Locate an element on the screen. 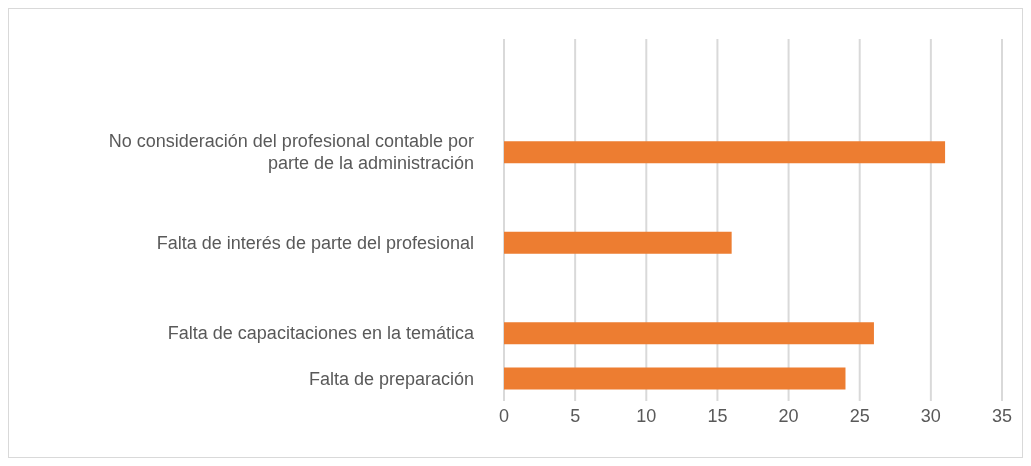  y-tick-label: No consideración del profesional contable por parte de la administración is located at coordinates (291, 152).